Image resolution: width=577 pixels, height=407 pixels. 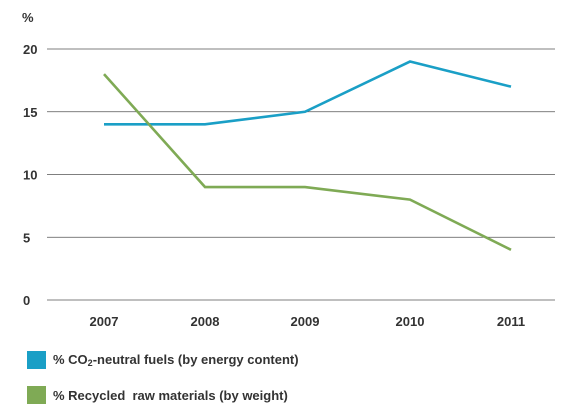 I want to click on x-tick-label: 2011, so click(x=511, y=321).